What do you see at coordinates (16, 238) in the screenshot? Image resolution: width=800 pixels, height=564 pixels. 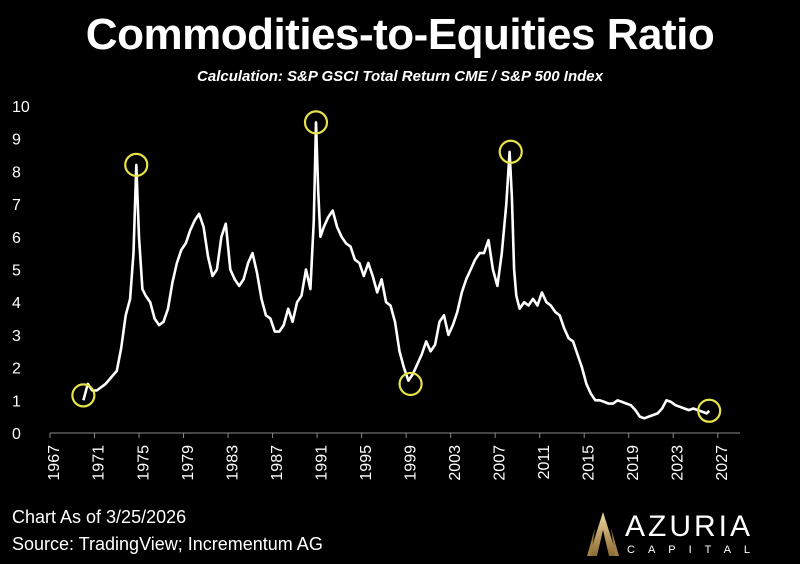 I see `y-tick-label: 6` at bounding box center [16, 238].